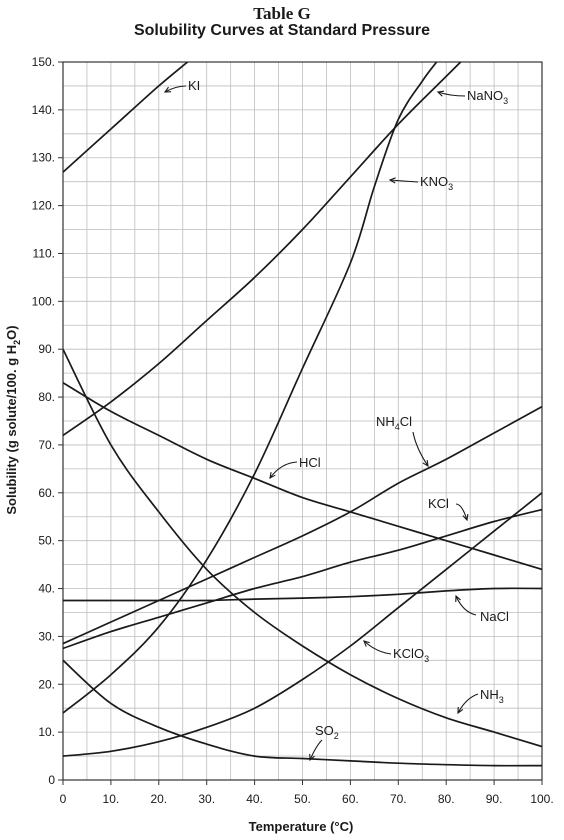 Image resolution: width=564 pixels, height=840 pixels. Describe the element at coordinates (43, 301) in the screenshot. I see `y-tick-label: 100.` at that location.